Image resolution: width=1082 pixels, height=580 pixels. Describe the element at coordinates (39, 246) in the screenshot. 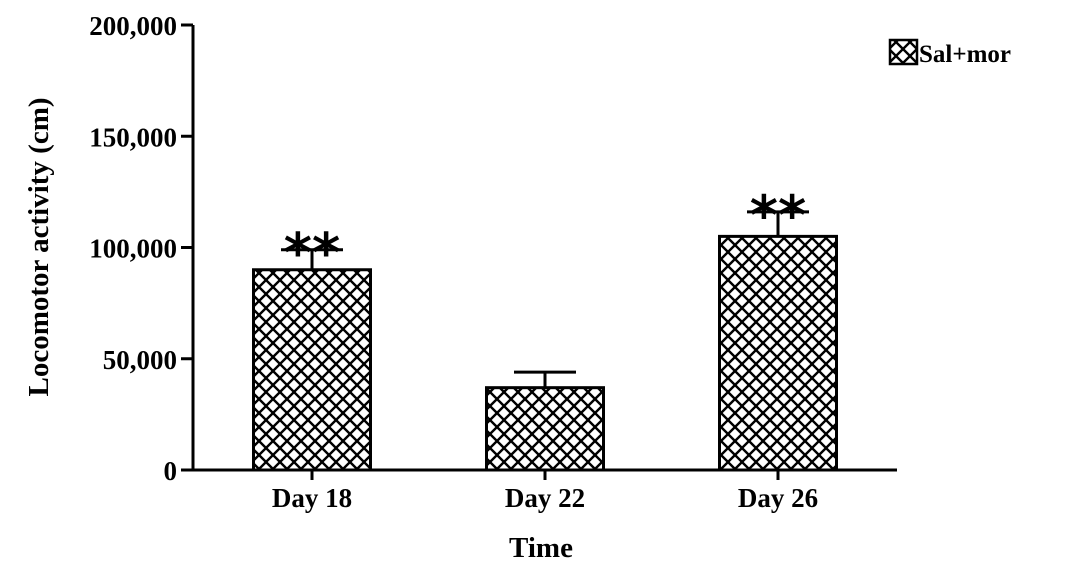

I see `y-axis-label: Locomotor activity (cm)` at that location.